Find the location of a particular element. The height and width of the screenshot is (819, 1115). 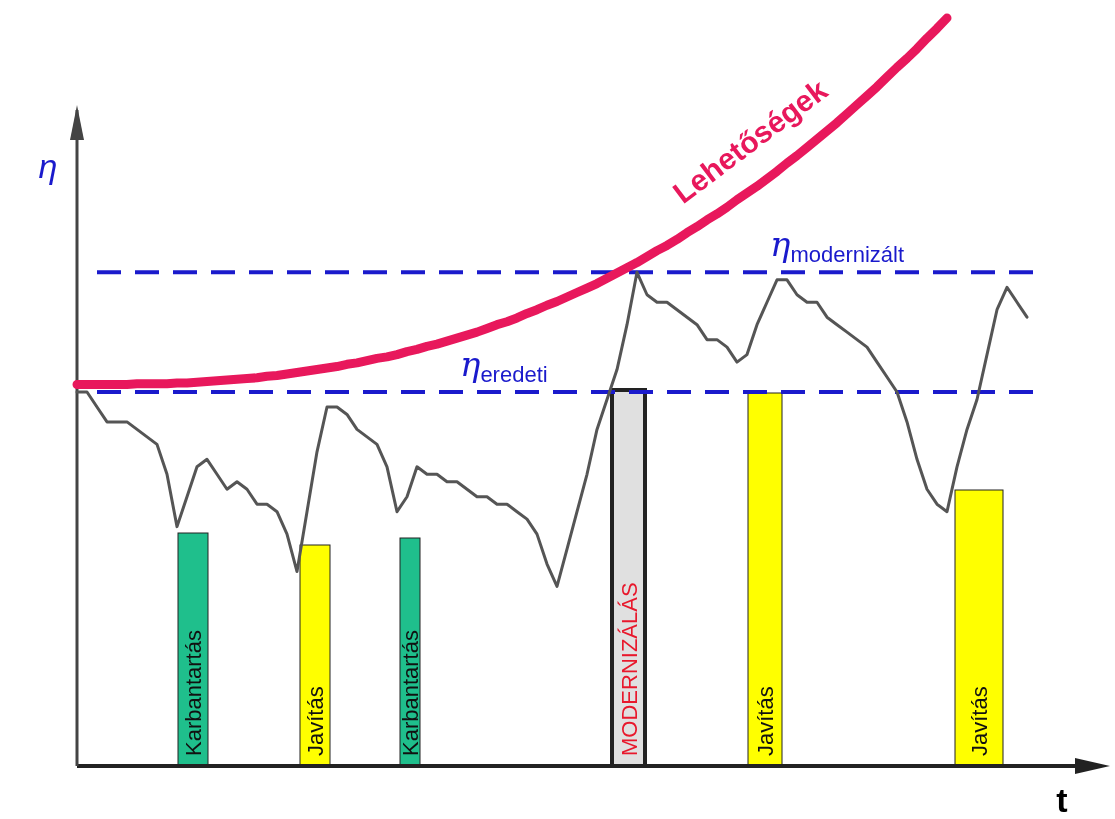

ref-line-label: η$_{modernizált}$ is located at coordinates (837, 245).